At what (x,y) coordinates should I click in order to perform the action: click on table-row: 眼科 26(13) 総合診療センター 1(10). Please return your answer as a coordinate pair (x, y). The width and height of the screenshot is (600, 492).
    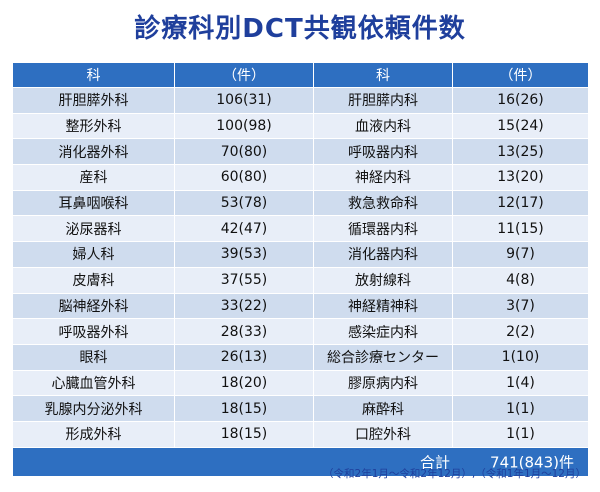
    Looking at the image, I should click on (300, 357).